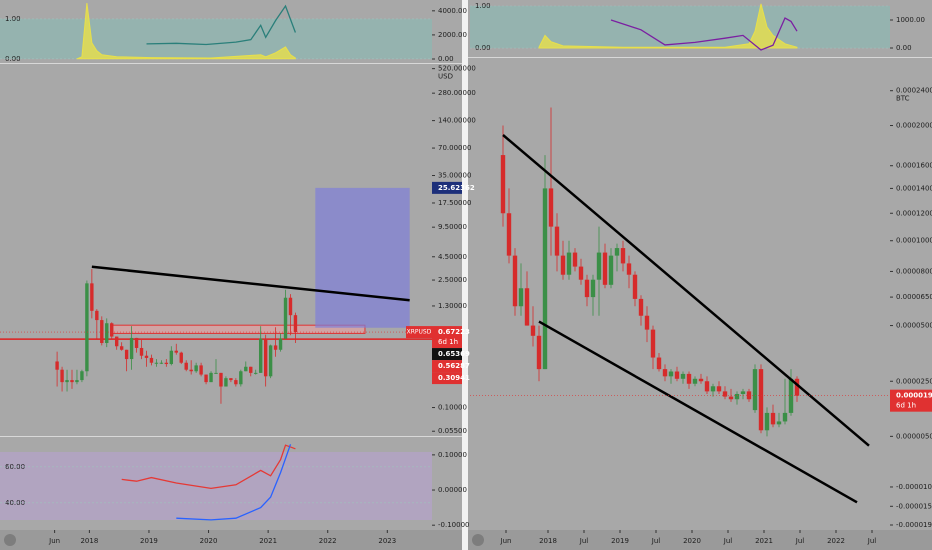 The width and height of the screenshot is (932, 550). I want to click on pane-tick-label: 40.00, so click(15, 503).